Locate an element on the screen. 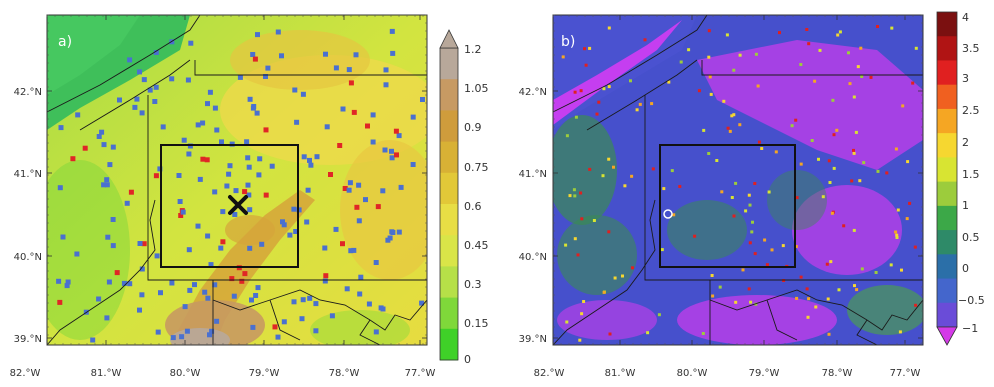 The image size is (994, 387). colorbar-tick-label: 2.5 is located at coordinates (971, 110).